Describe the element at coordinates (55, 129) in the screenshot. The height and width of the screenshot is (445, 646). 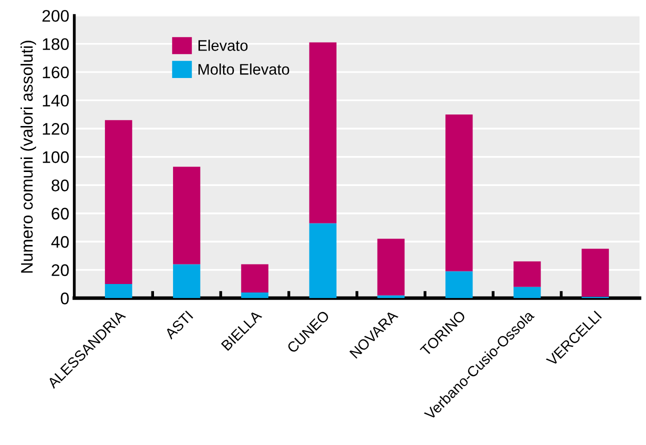
I see `y-tick-label: 120` at that location.